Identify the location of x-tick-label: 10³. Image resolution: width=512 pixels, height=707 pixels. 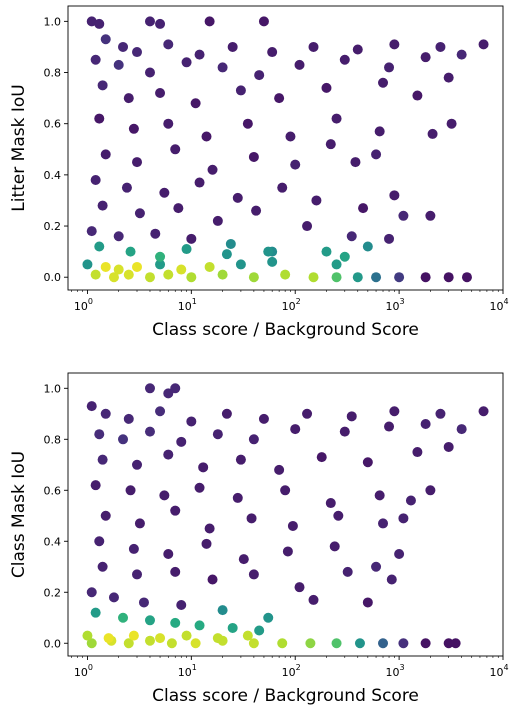
(395, 305).